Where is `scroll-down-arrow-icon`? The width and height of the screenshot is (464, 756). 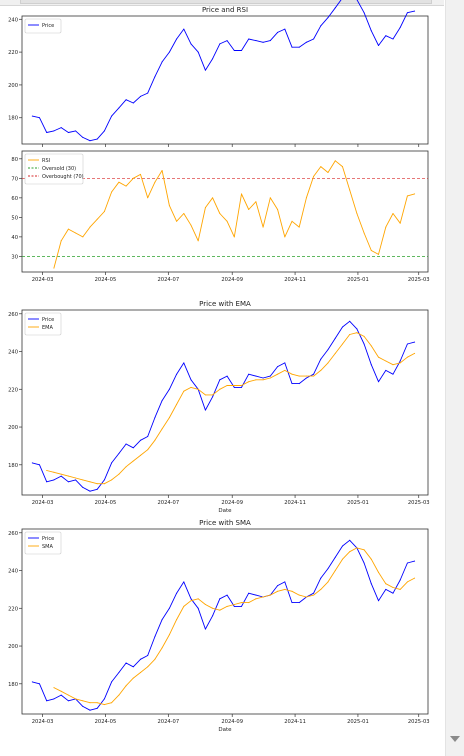
scroll-down-arrow-icon is located at coordinates (455, 739).